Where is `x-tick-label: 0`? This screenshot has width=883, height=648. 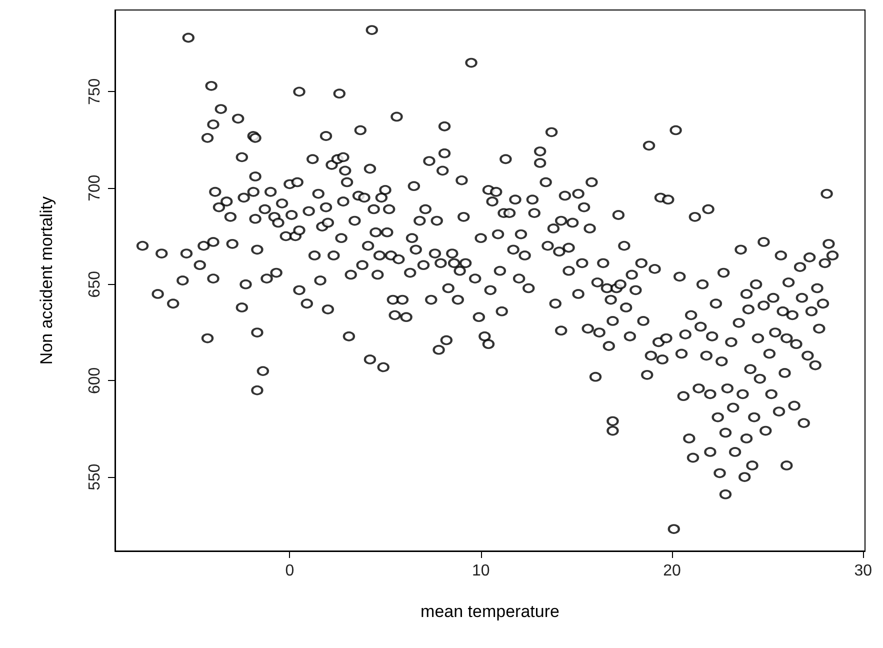 x-tick-label: 0 is located at coordinates (289, 571).